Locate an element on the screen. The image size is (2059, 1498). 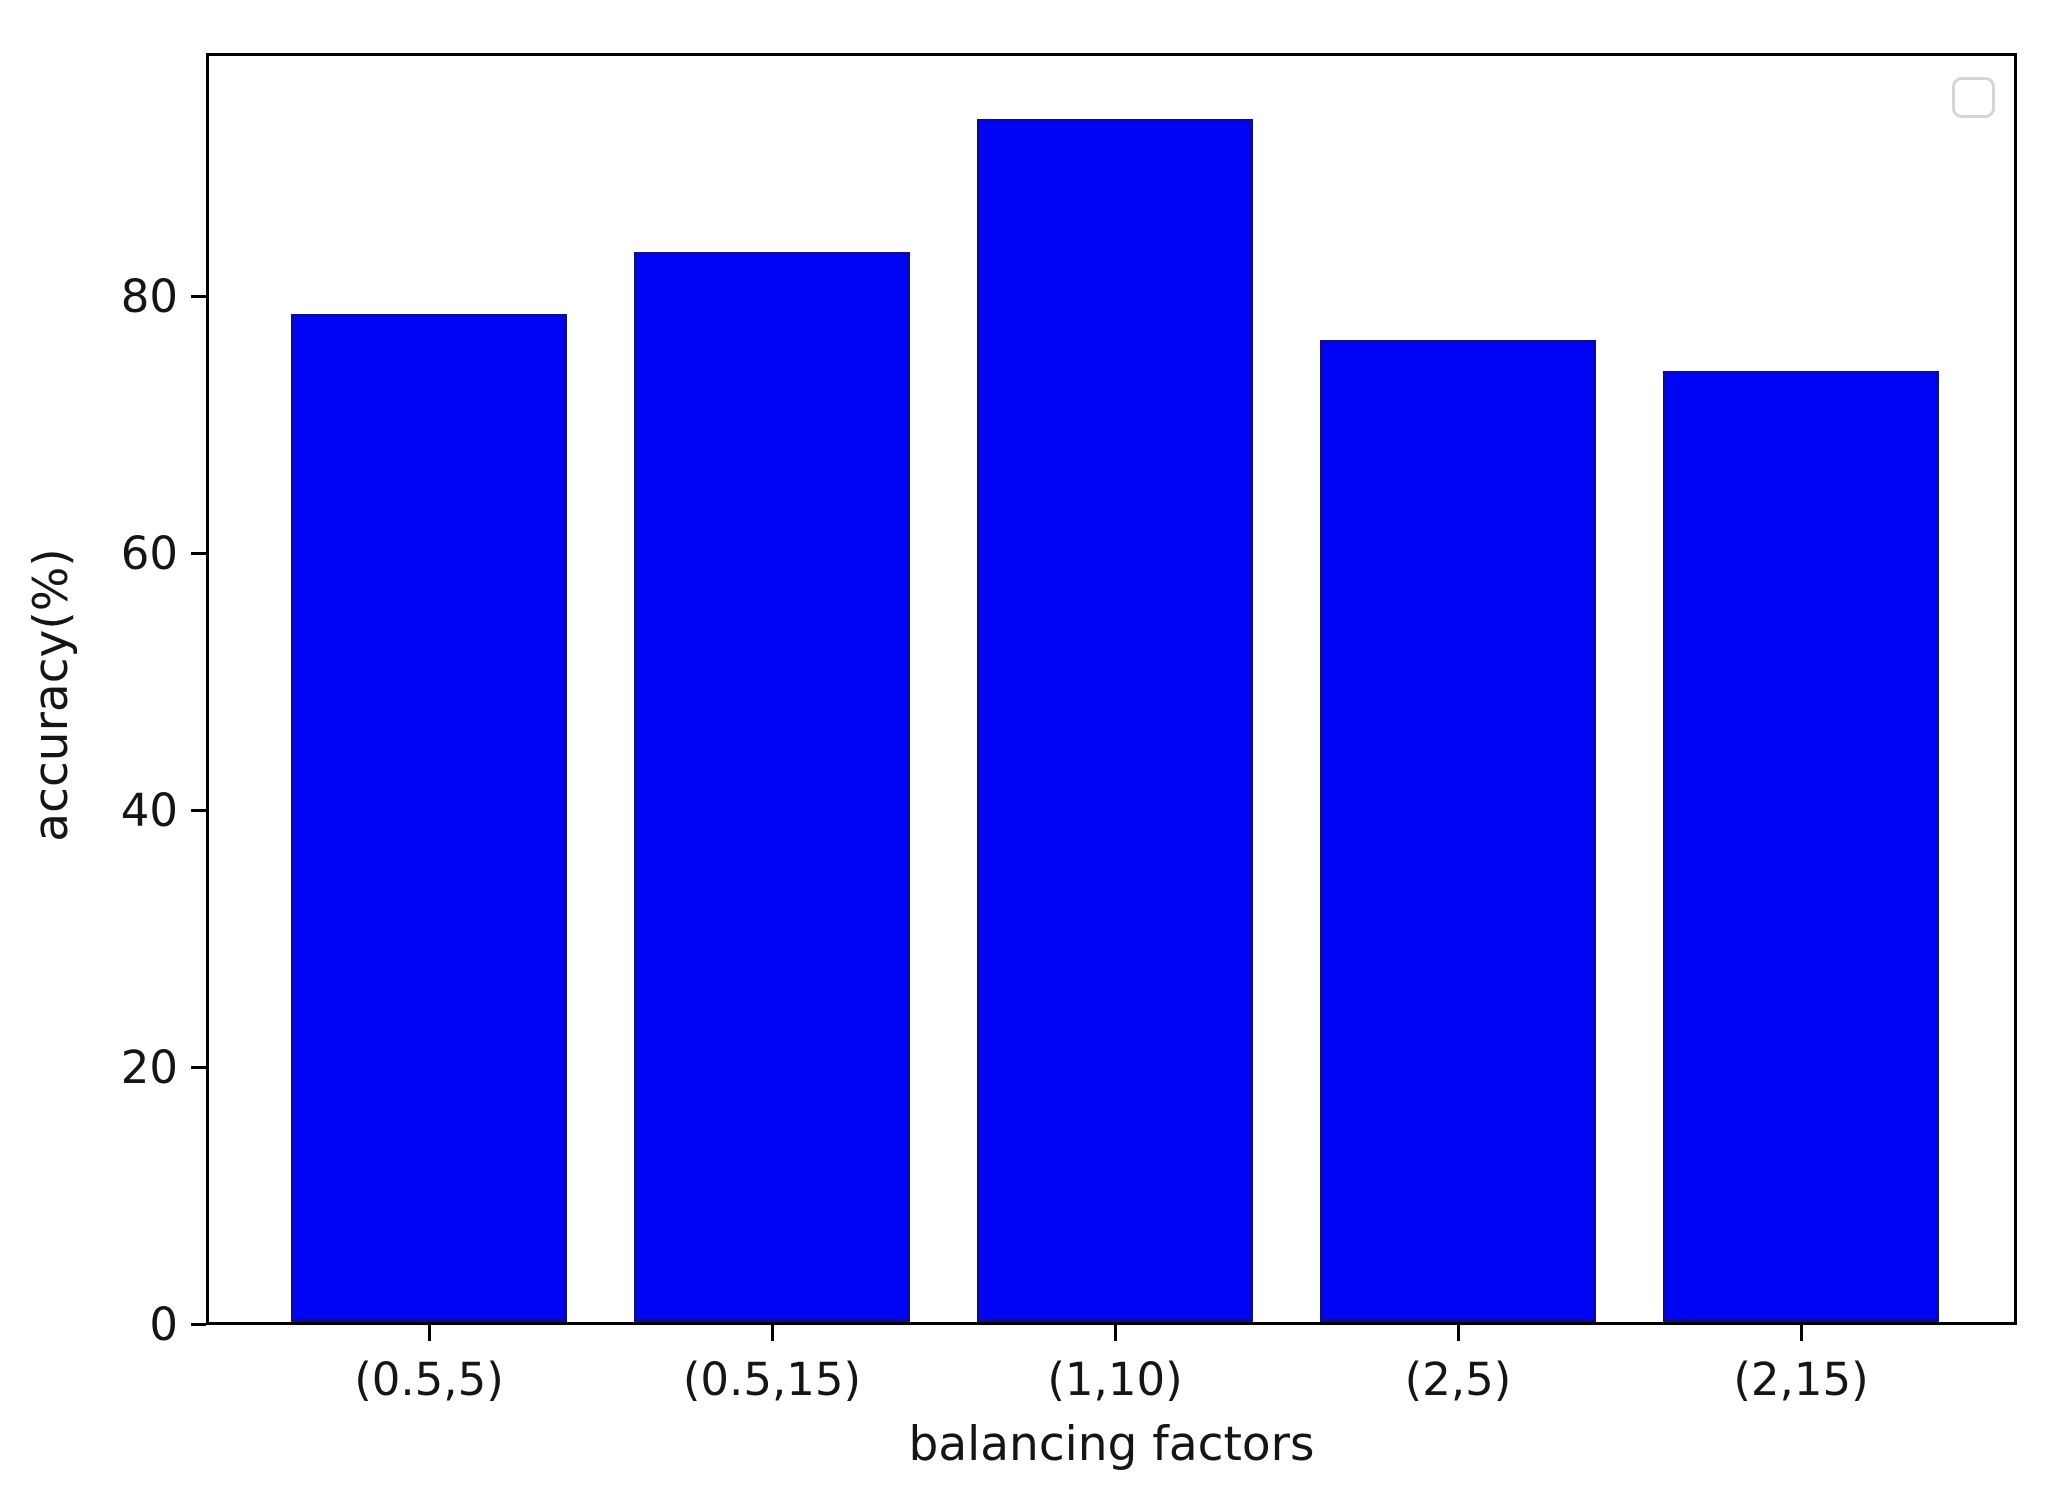
bar-(0.5,5) is located at coordinates (429, 818).